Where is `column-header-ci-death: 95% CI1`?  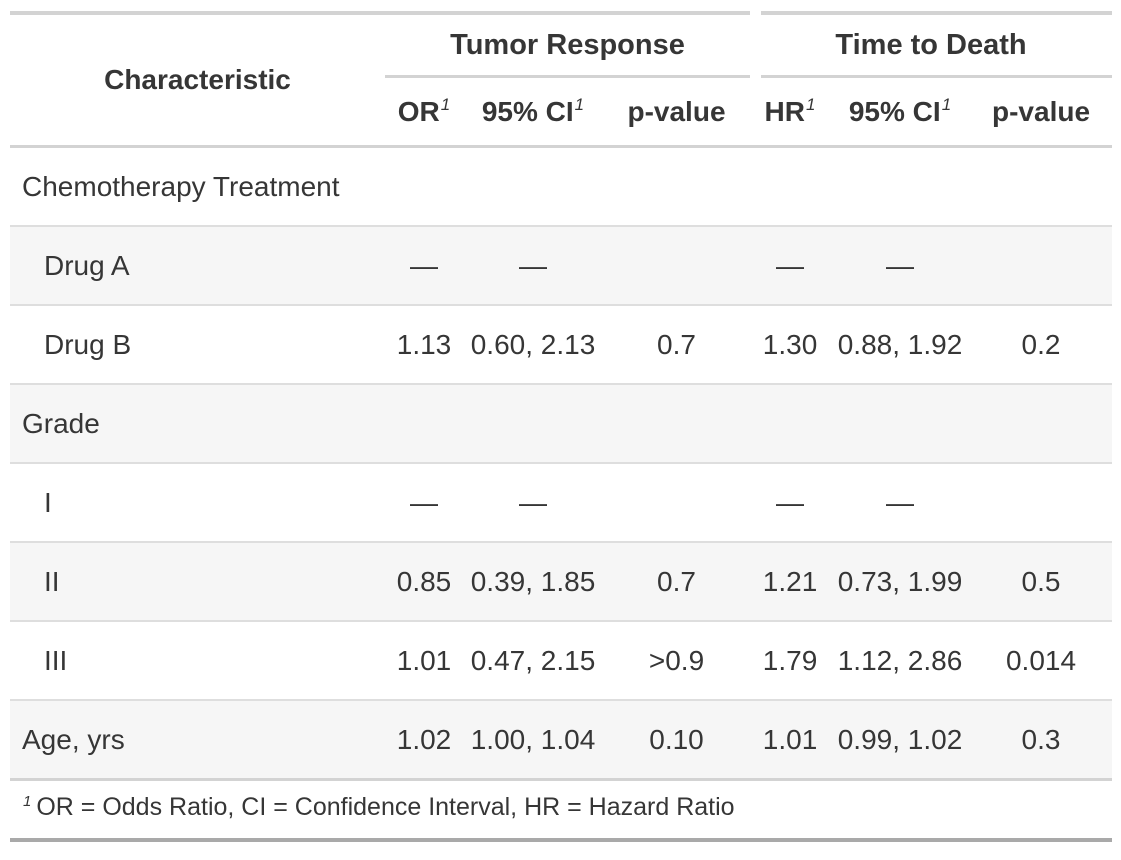 column-header-ci-death: 95% CI1 is located at coordinates (900, 112).